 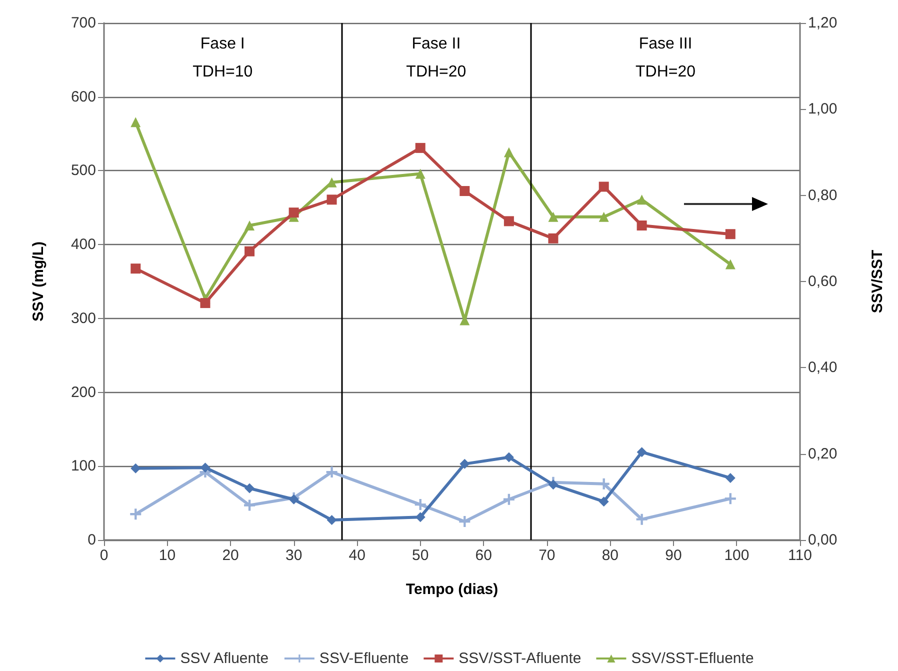 I want to click on legend-label: SSV-Efluente, so click(x=364, y=658).